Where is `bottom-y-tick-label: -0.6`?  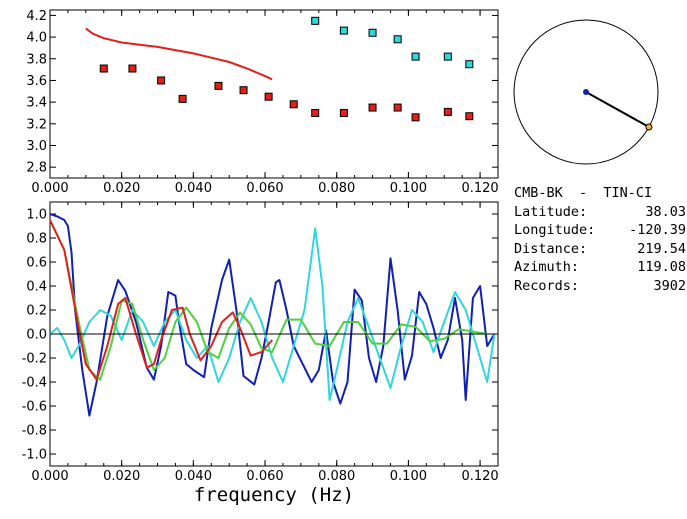 bottom-y-tick-label: -0.6 is located at coordinates (34, 407).